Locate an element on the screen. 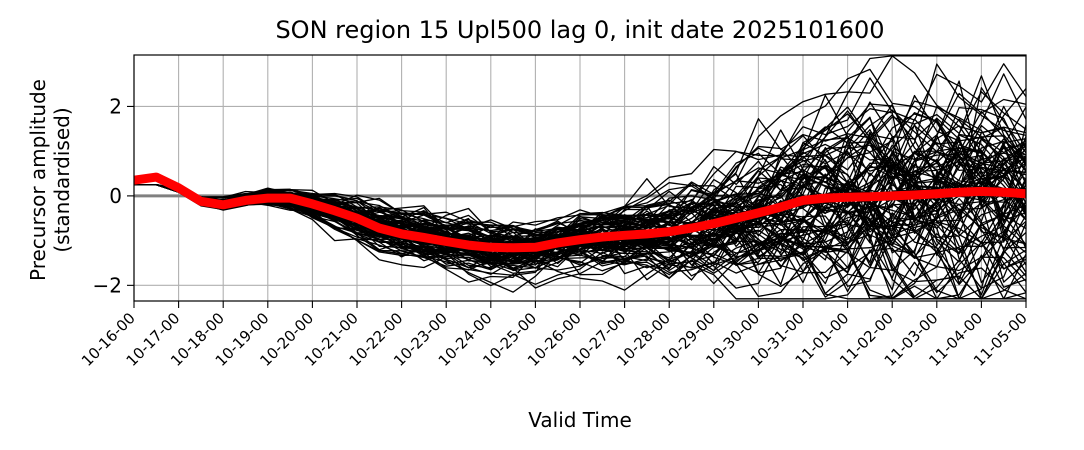 The width and height of the screenshot is (1084, 450). y-axis-ticks: −2 0 2 is located at coordinates (113, 195).